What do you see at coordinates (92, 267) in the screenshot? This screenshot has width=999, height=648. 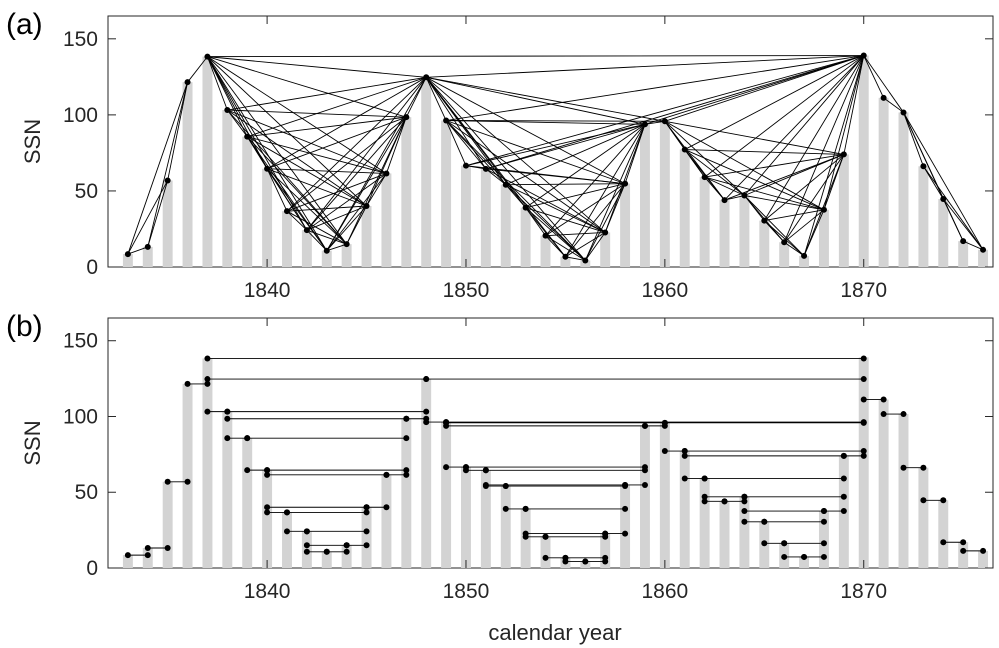 I see `y-tick-label: 0` at bounding box center [92, 267].